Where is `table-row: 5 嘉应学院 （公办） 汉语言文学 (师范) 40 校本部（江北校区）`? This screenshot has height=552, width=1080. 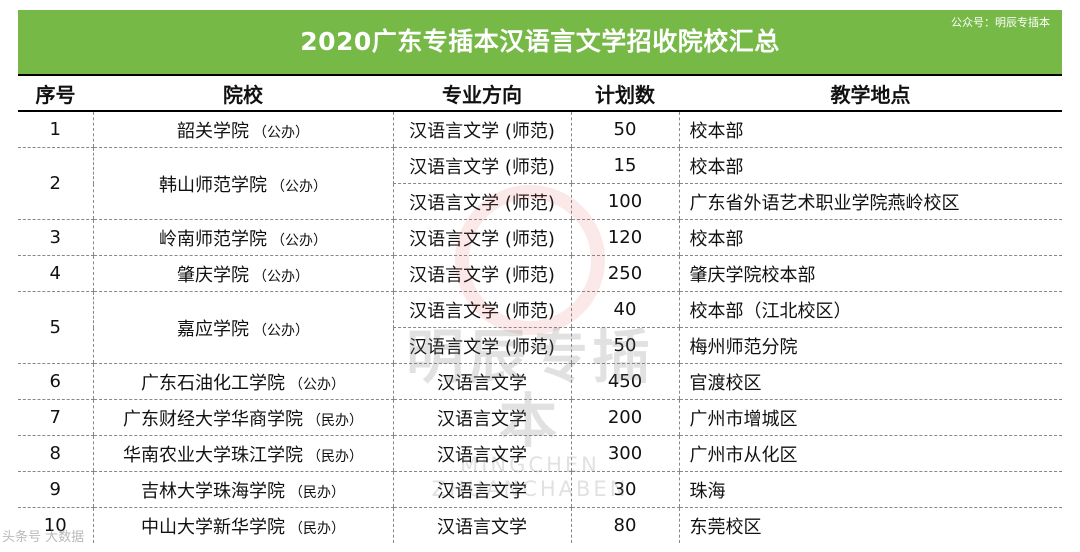
table-row: 5 嘉应学院 （公办） 汉语言文学 (师范) 40 校本部（江北校区） is located at coordinates (540, 327).